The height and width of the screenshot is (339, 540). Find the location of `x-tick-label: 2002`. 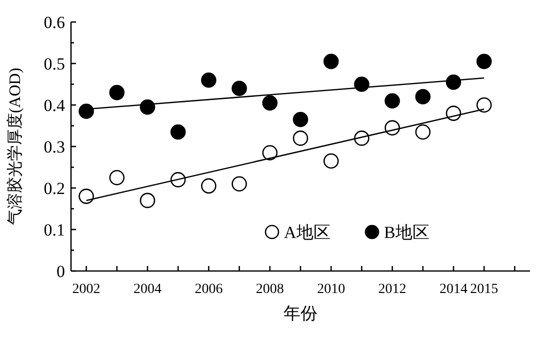

x-tick-label: 2002 is located at coordinates (86, 289).